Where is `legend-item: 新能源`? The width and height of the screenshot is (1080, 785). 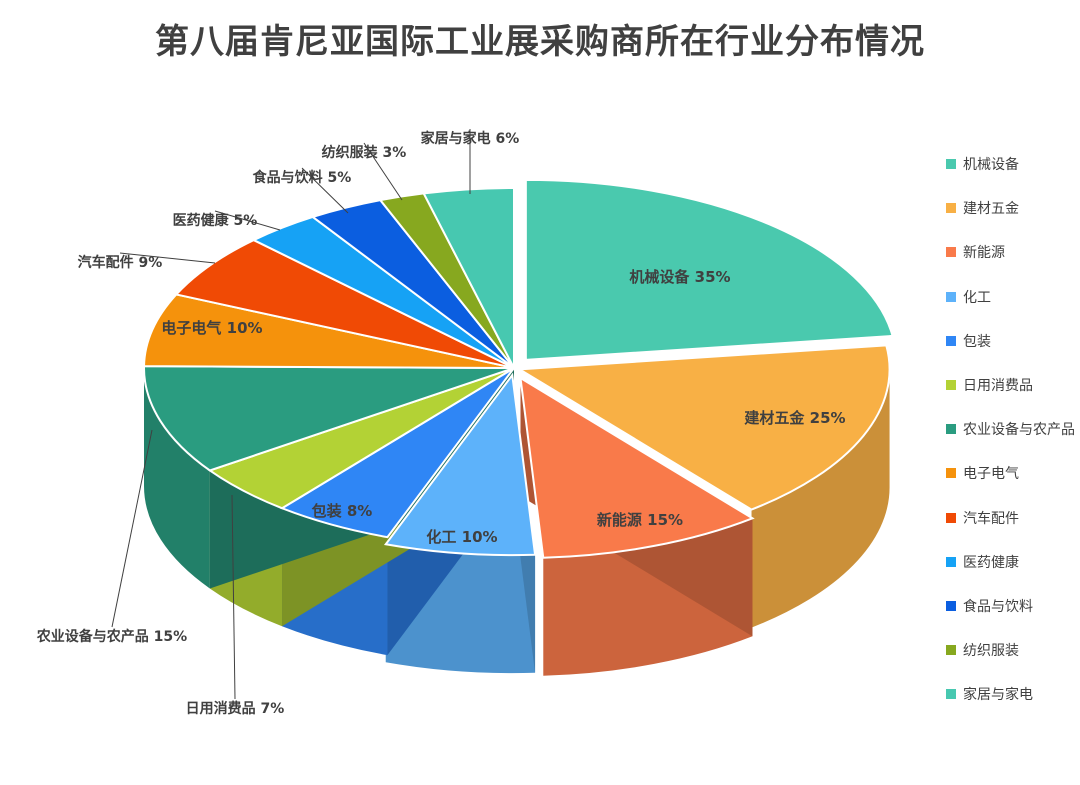
legend-item: 新能源 is located at coordinates (1013, 252).